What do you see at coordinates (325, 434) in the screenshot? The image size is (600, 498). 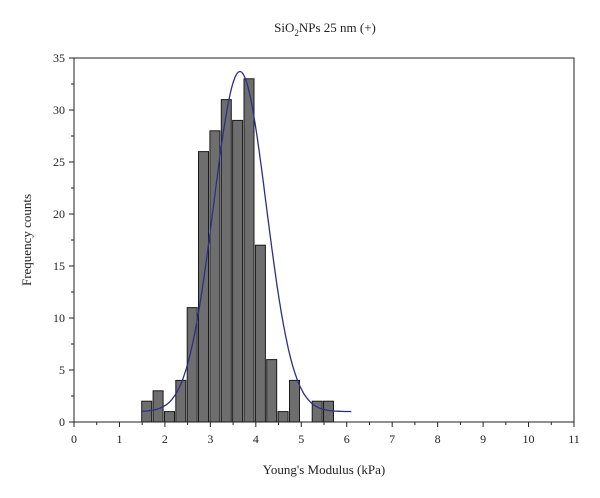 I see `x-axis: 0 1 2 3 4 5 6 7 8 9 10 11` at bounding box center [325, 434].